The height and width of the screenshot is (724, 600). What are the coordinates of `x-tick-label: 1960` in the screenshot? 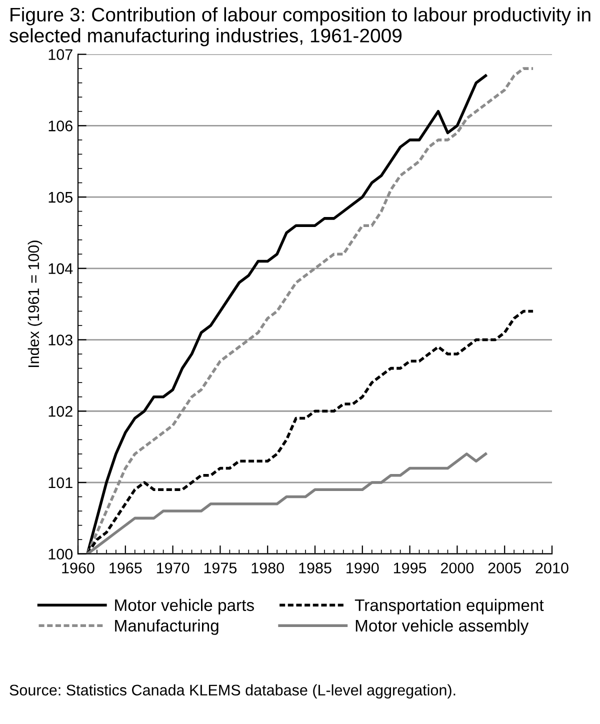 It's located at (78, 568).